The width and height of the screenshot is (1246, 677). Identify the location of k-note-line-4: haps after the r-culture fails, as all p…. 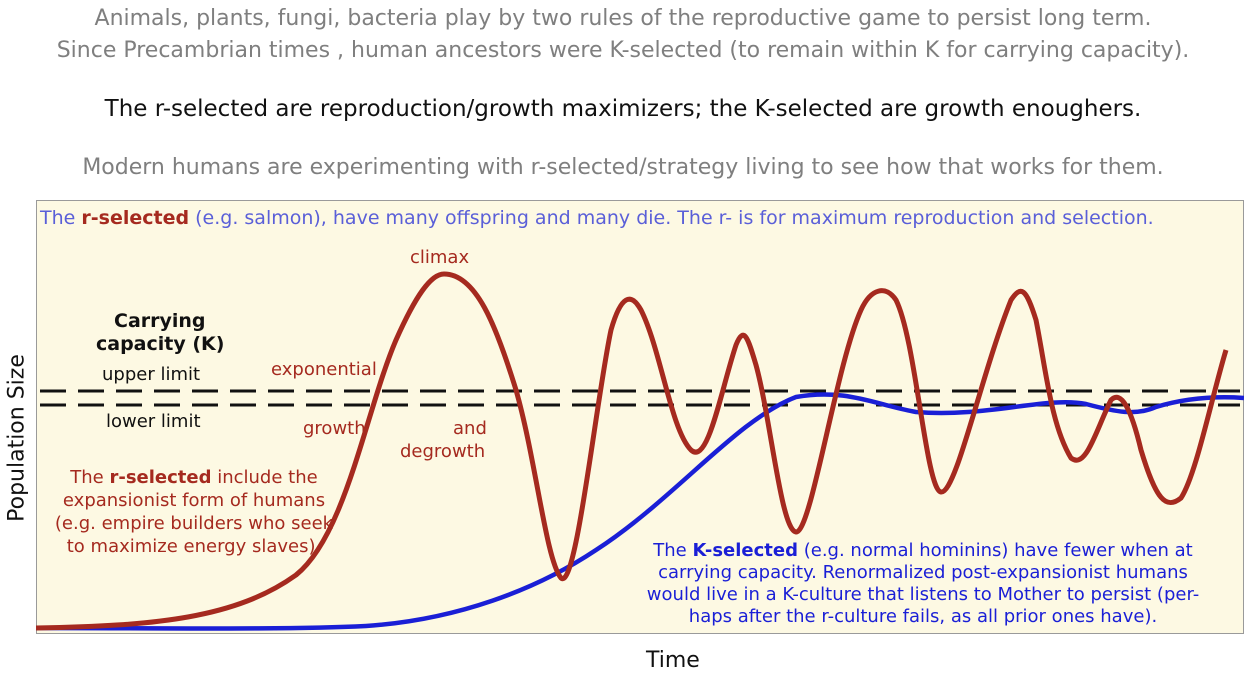
(923, 616).